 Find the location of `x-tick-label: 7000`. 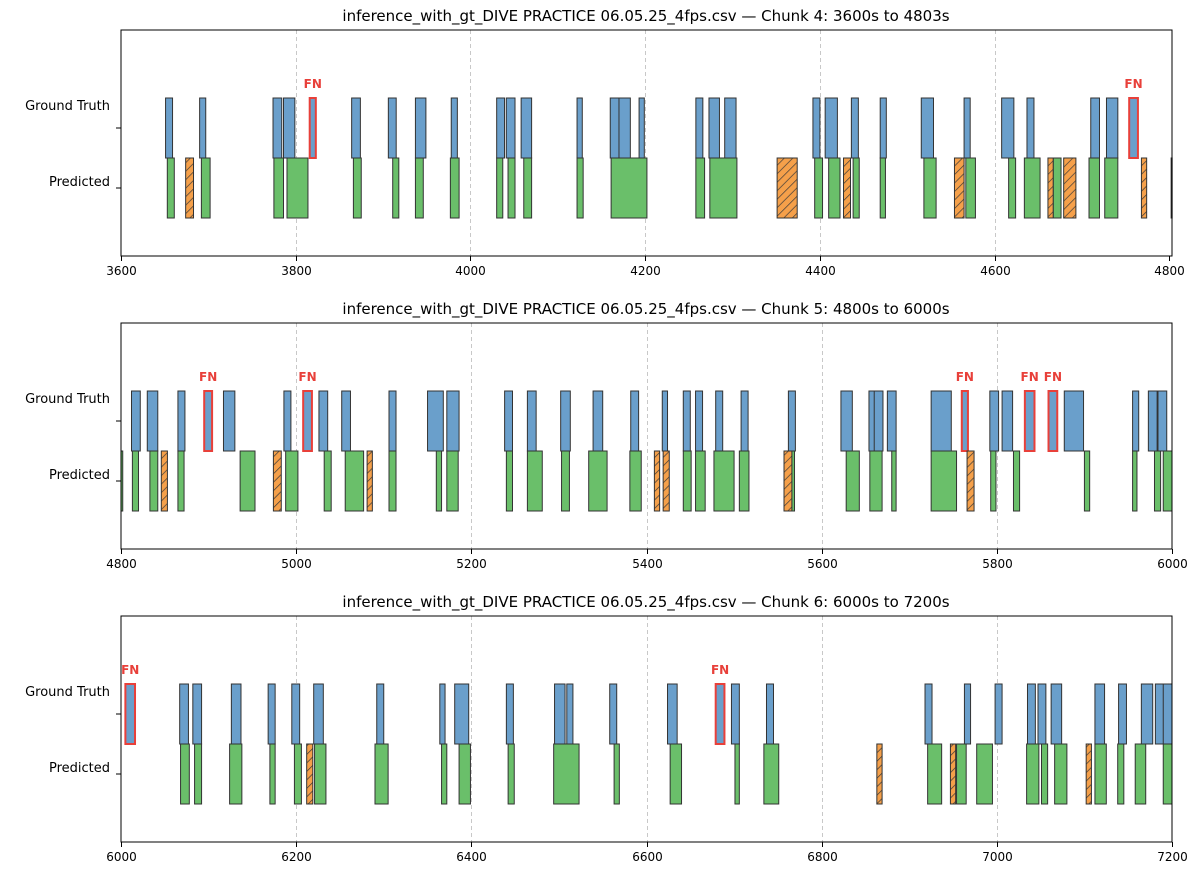

x-tick-label: 7000 is located at coordinates (997, 857).